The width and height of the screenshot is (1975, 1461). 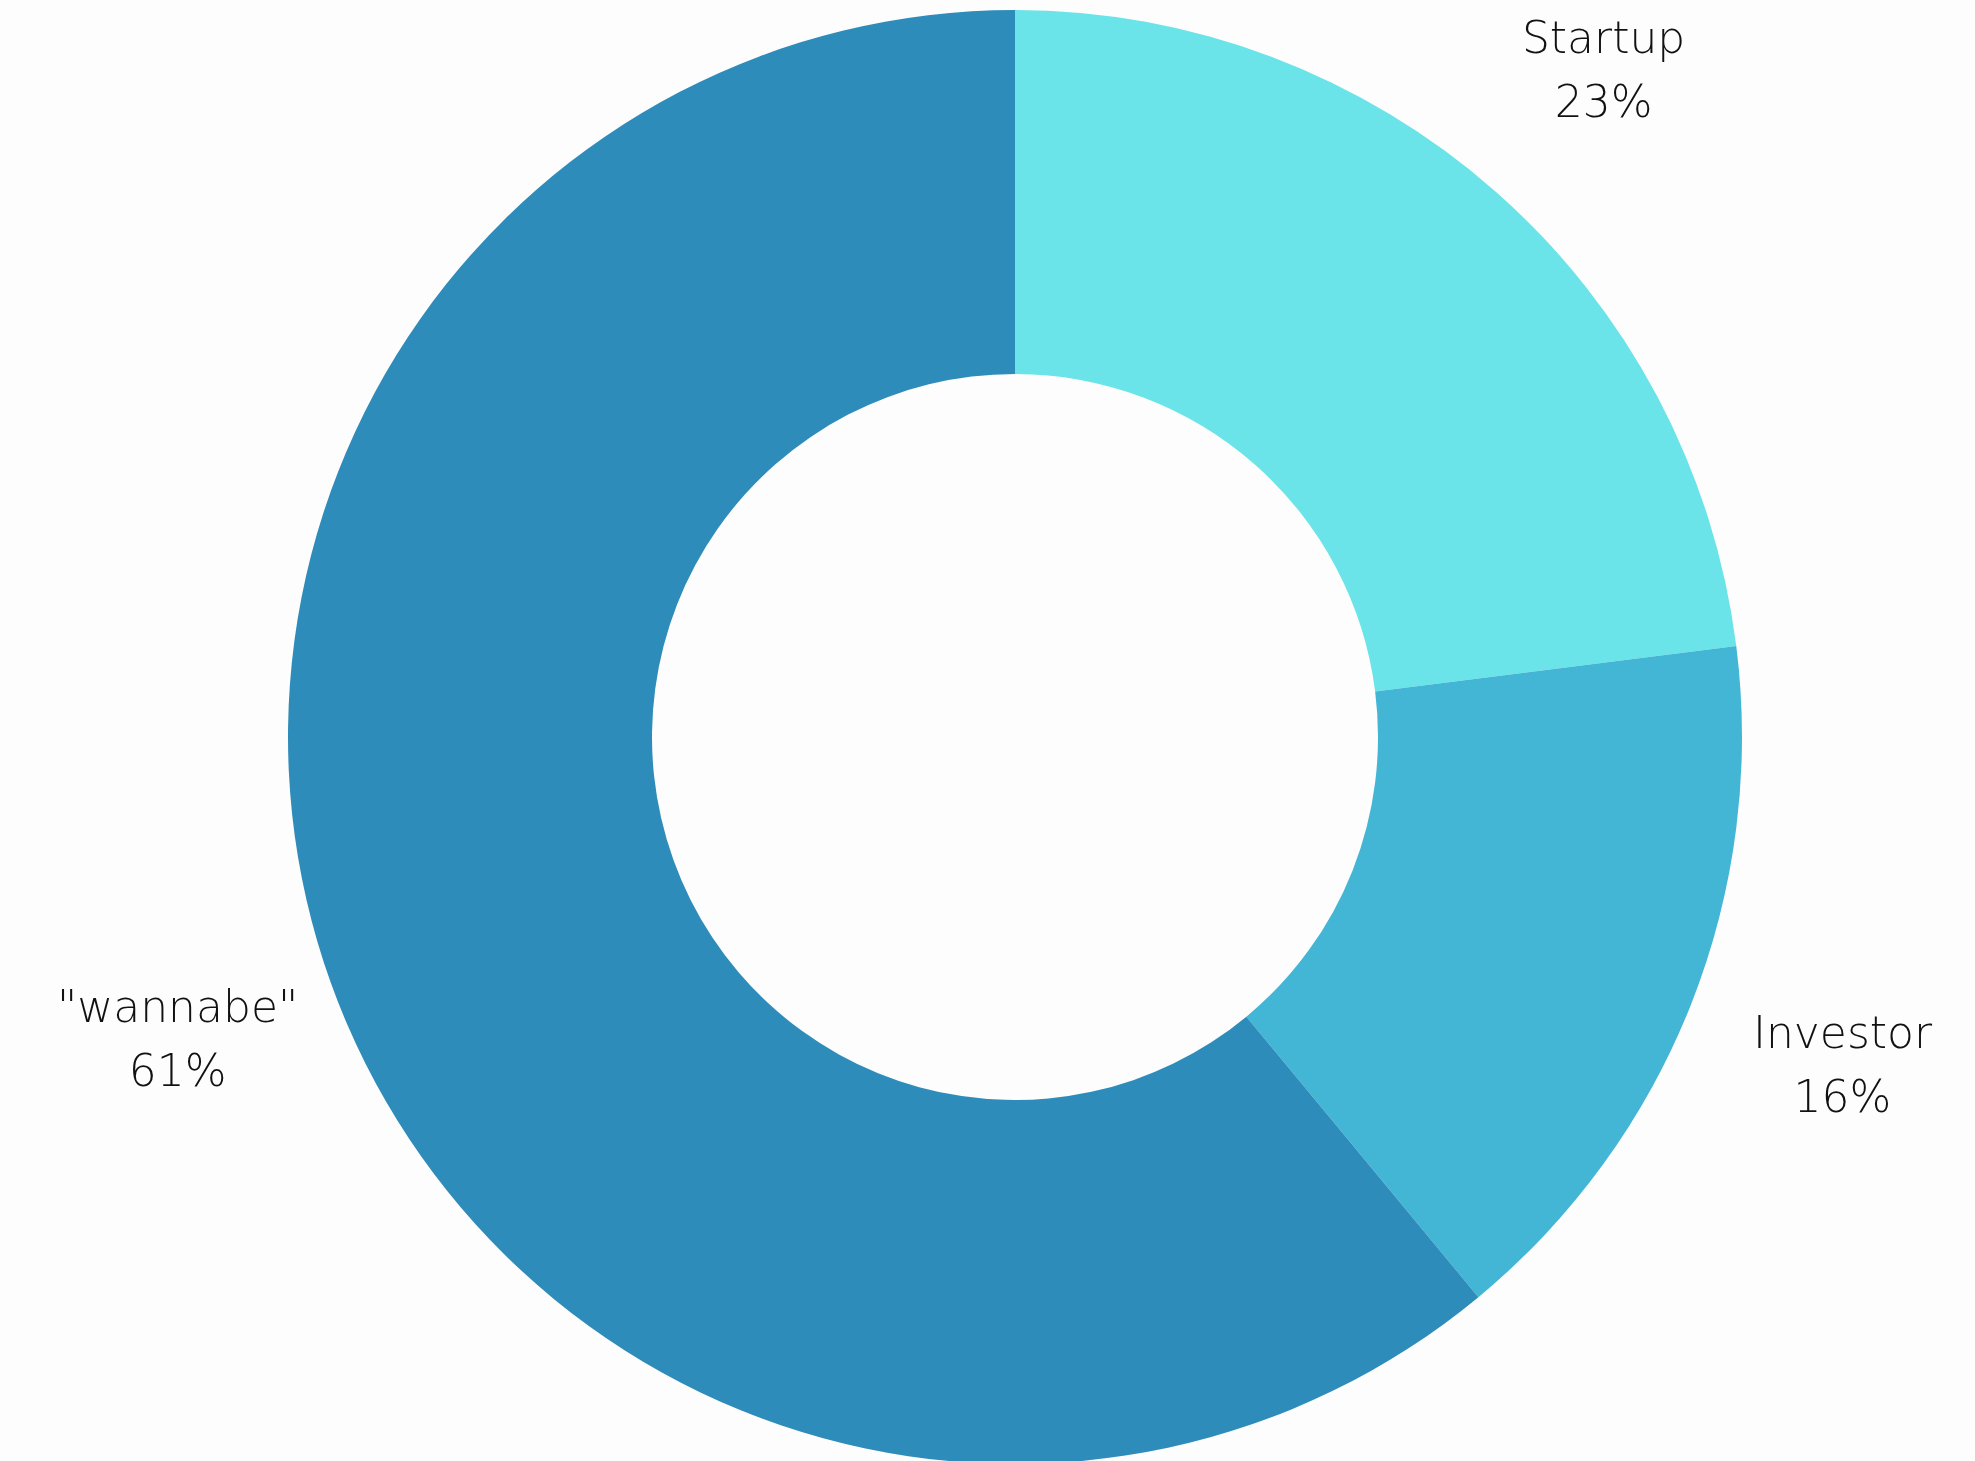 What do you see at coordinates (1842, 1033) in the screenshot?
I see `slice-label: Investor` at bounding box center [1842, 1033].